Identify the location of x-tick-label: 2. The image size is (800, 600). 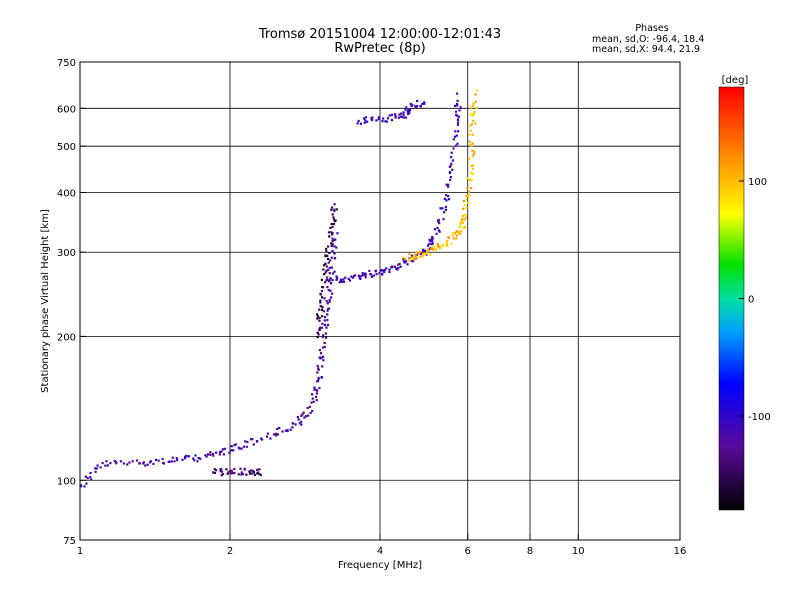
(230, 551).